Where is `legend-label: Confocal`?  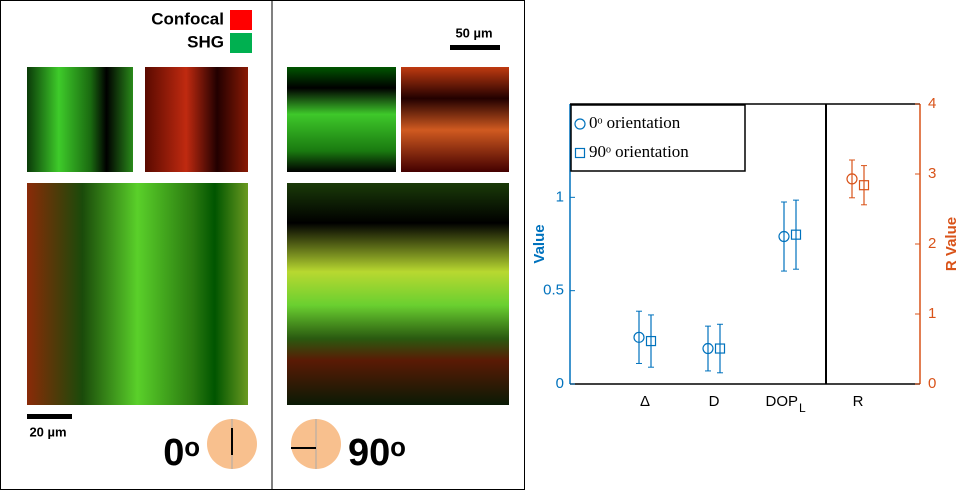
legend-label: Confocal is located at coordinates (187, 18).